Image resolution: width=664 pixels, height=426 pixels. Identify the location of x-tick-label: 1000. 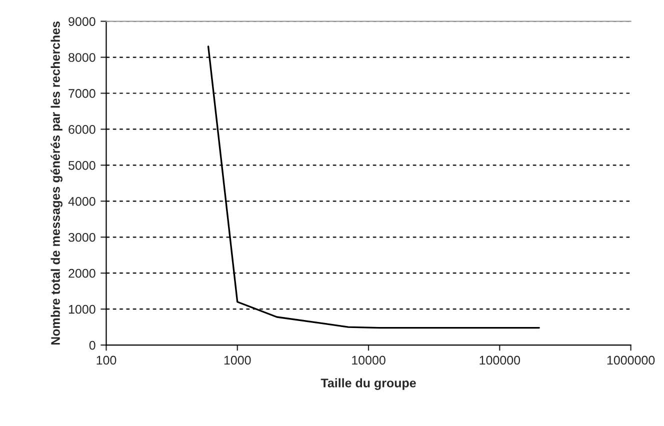
(237, 360).